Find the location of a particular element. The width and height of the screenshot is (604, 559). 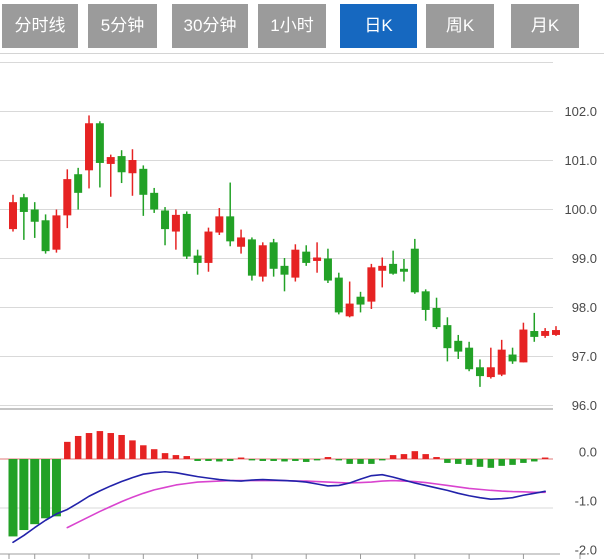

price-axis-label: 97.0 is located at coordinates (584, 356).